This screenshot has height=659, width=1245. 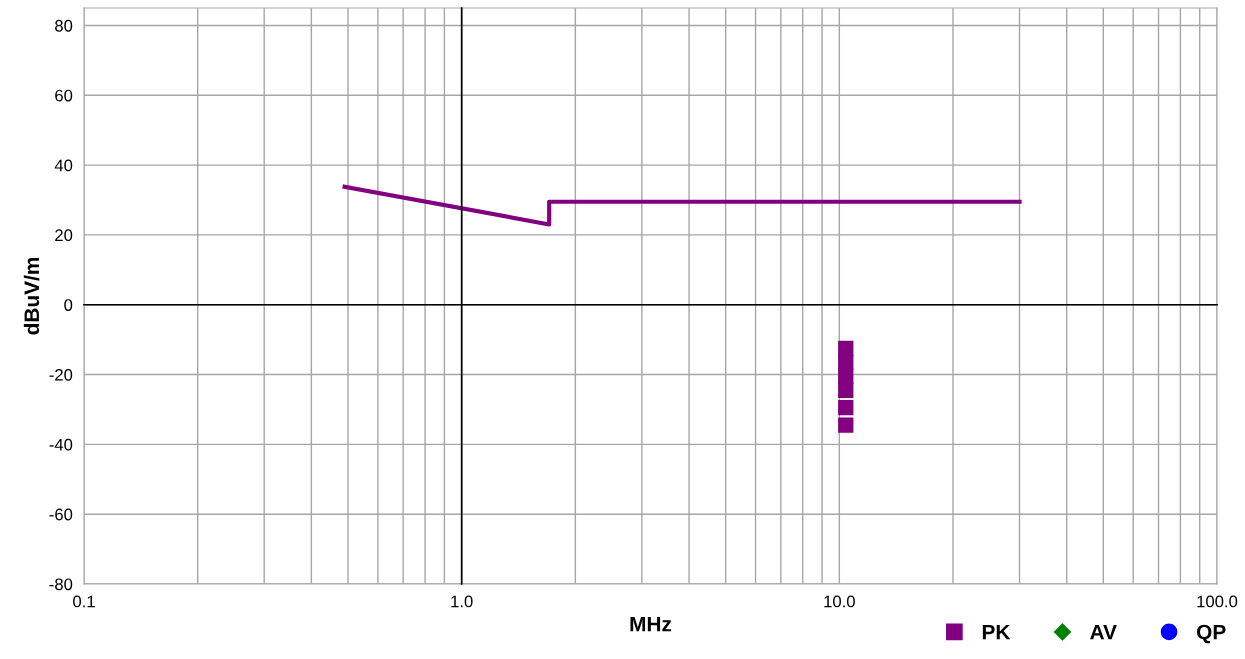 What do you see at coordinates (1217, 601) in the screenshot?
I see `x-tick-label: 100.0` at bounding box center [1217, 601].